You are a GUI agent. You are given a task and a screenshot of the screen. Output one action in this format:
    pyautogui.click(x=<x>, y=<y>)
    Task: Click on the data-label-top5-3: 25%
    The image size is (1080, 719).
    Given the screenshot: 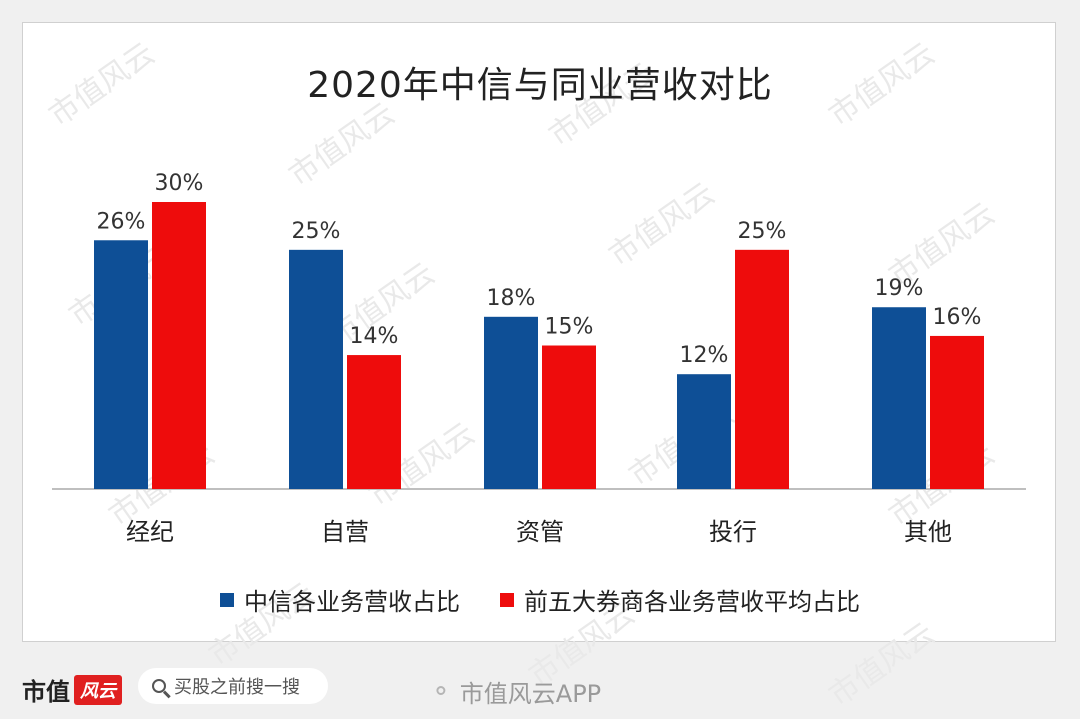 What is the action you would take?
    pyautogui.click(x=762, y=231)
    